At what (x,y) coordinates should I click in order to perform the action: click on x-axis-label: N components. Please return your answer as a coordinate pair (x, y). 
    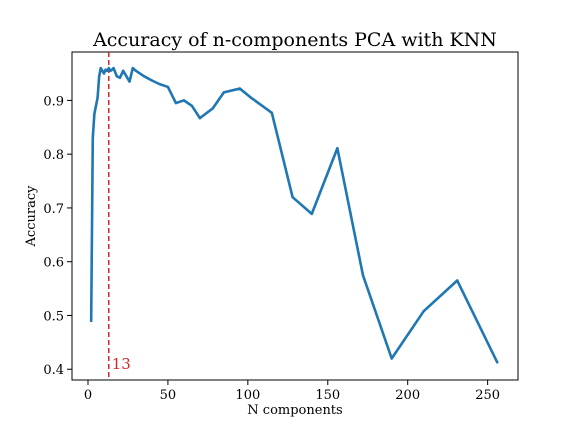
    Looking at the image, I should click on (294, 410).